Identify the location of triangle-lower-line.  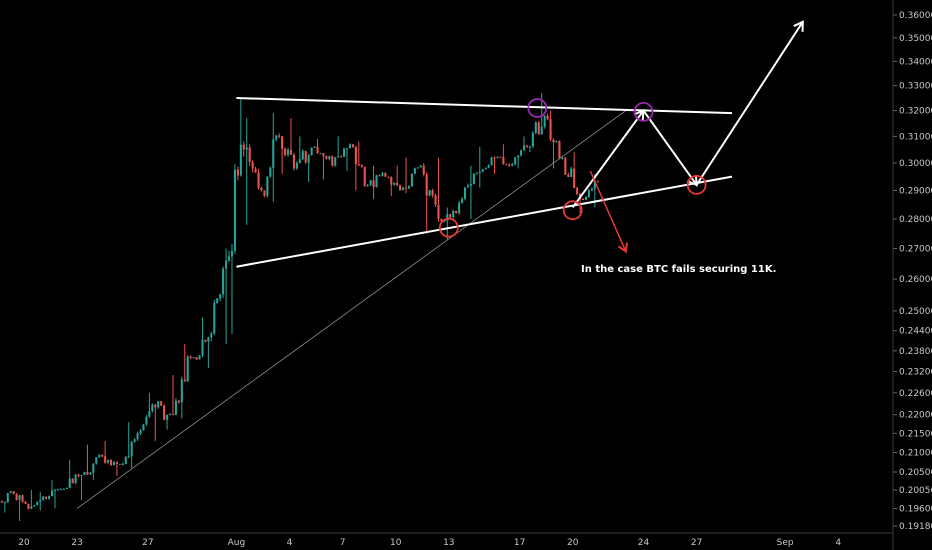
(484, 221).